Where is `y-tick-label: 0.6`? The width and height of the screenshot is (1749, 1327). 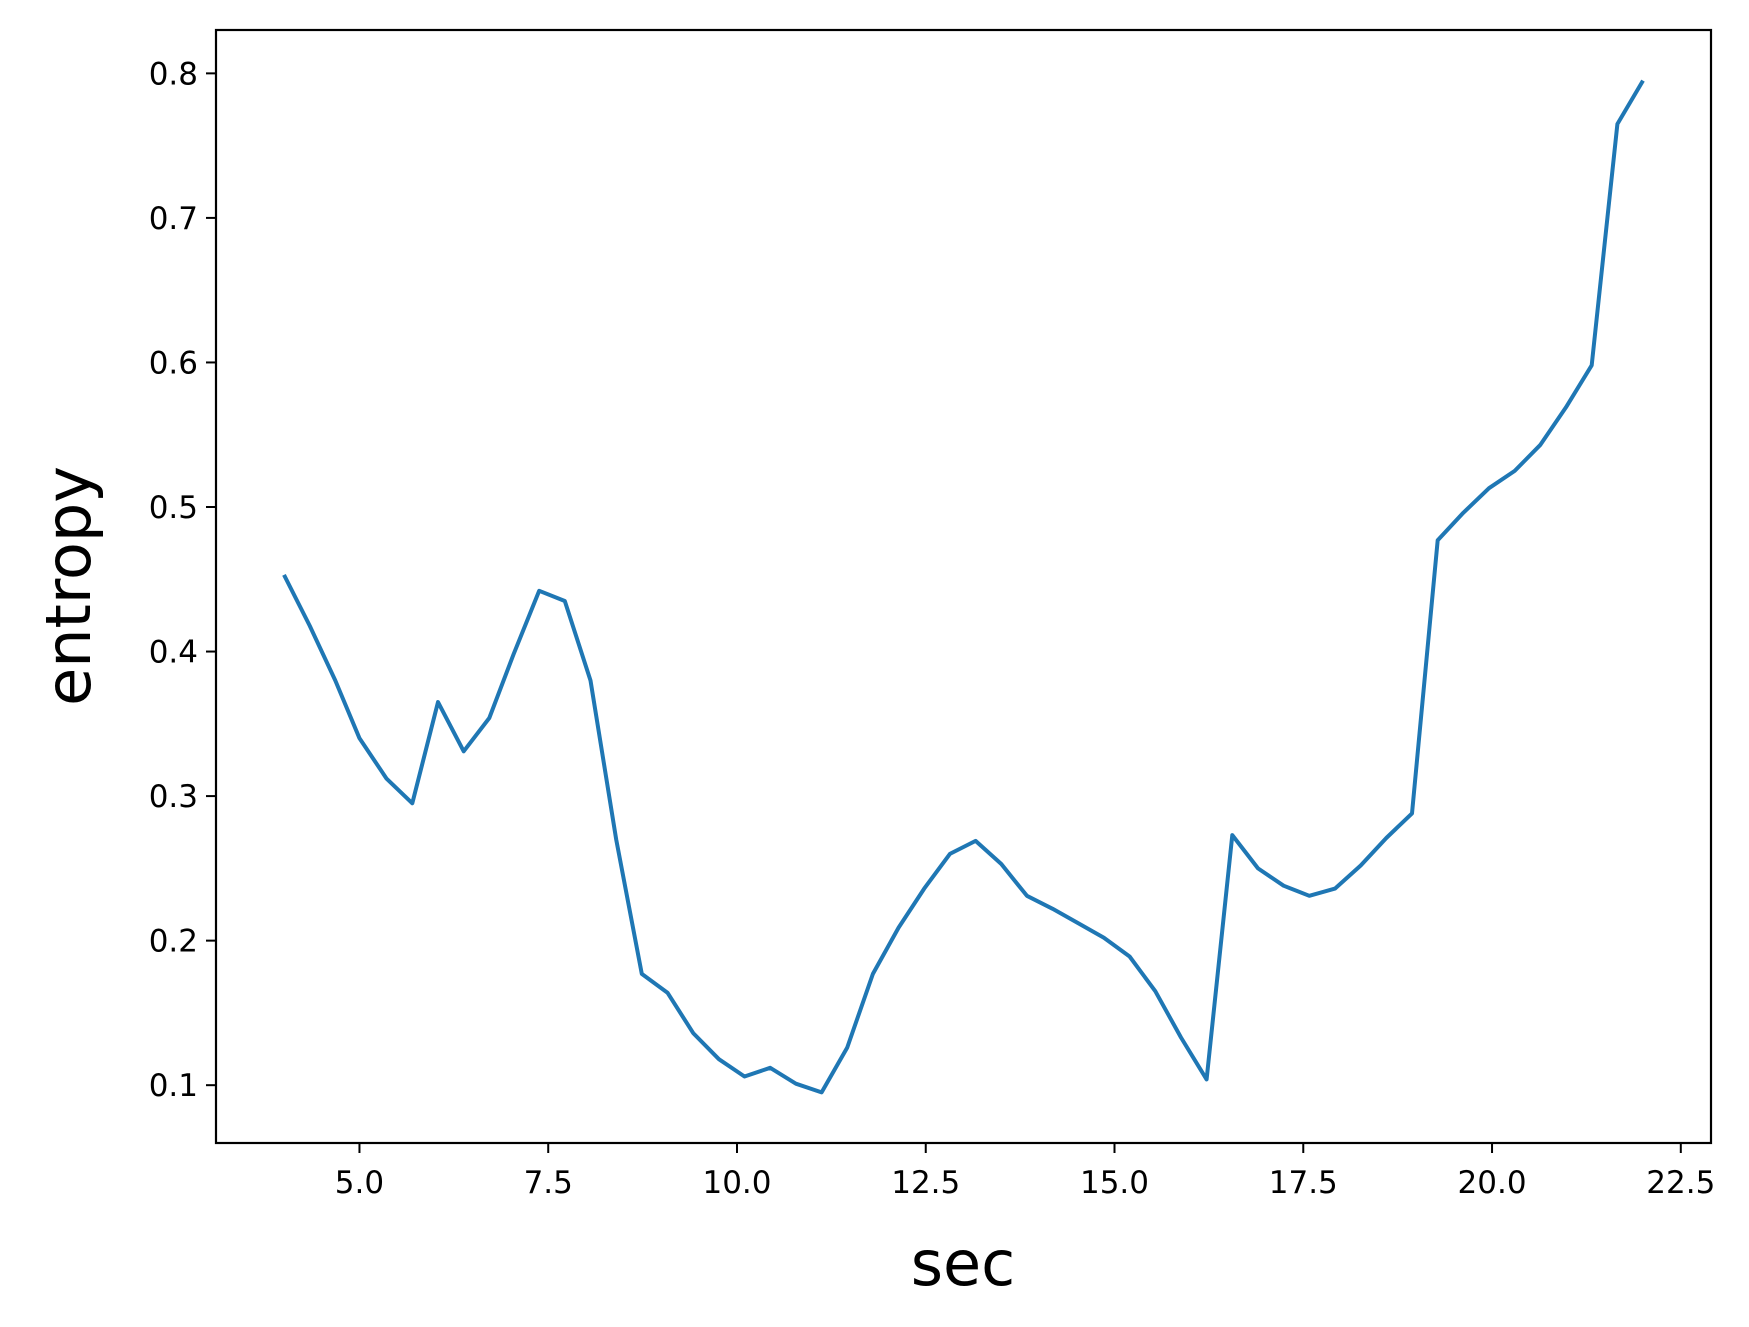 y-tick-label: 0.6 is located at coordinates (173, 363).